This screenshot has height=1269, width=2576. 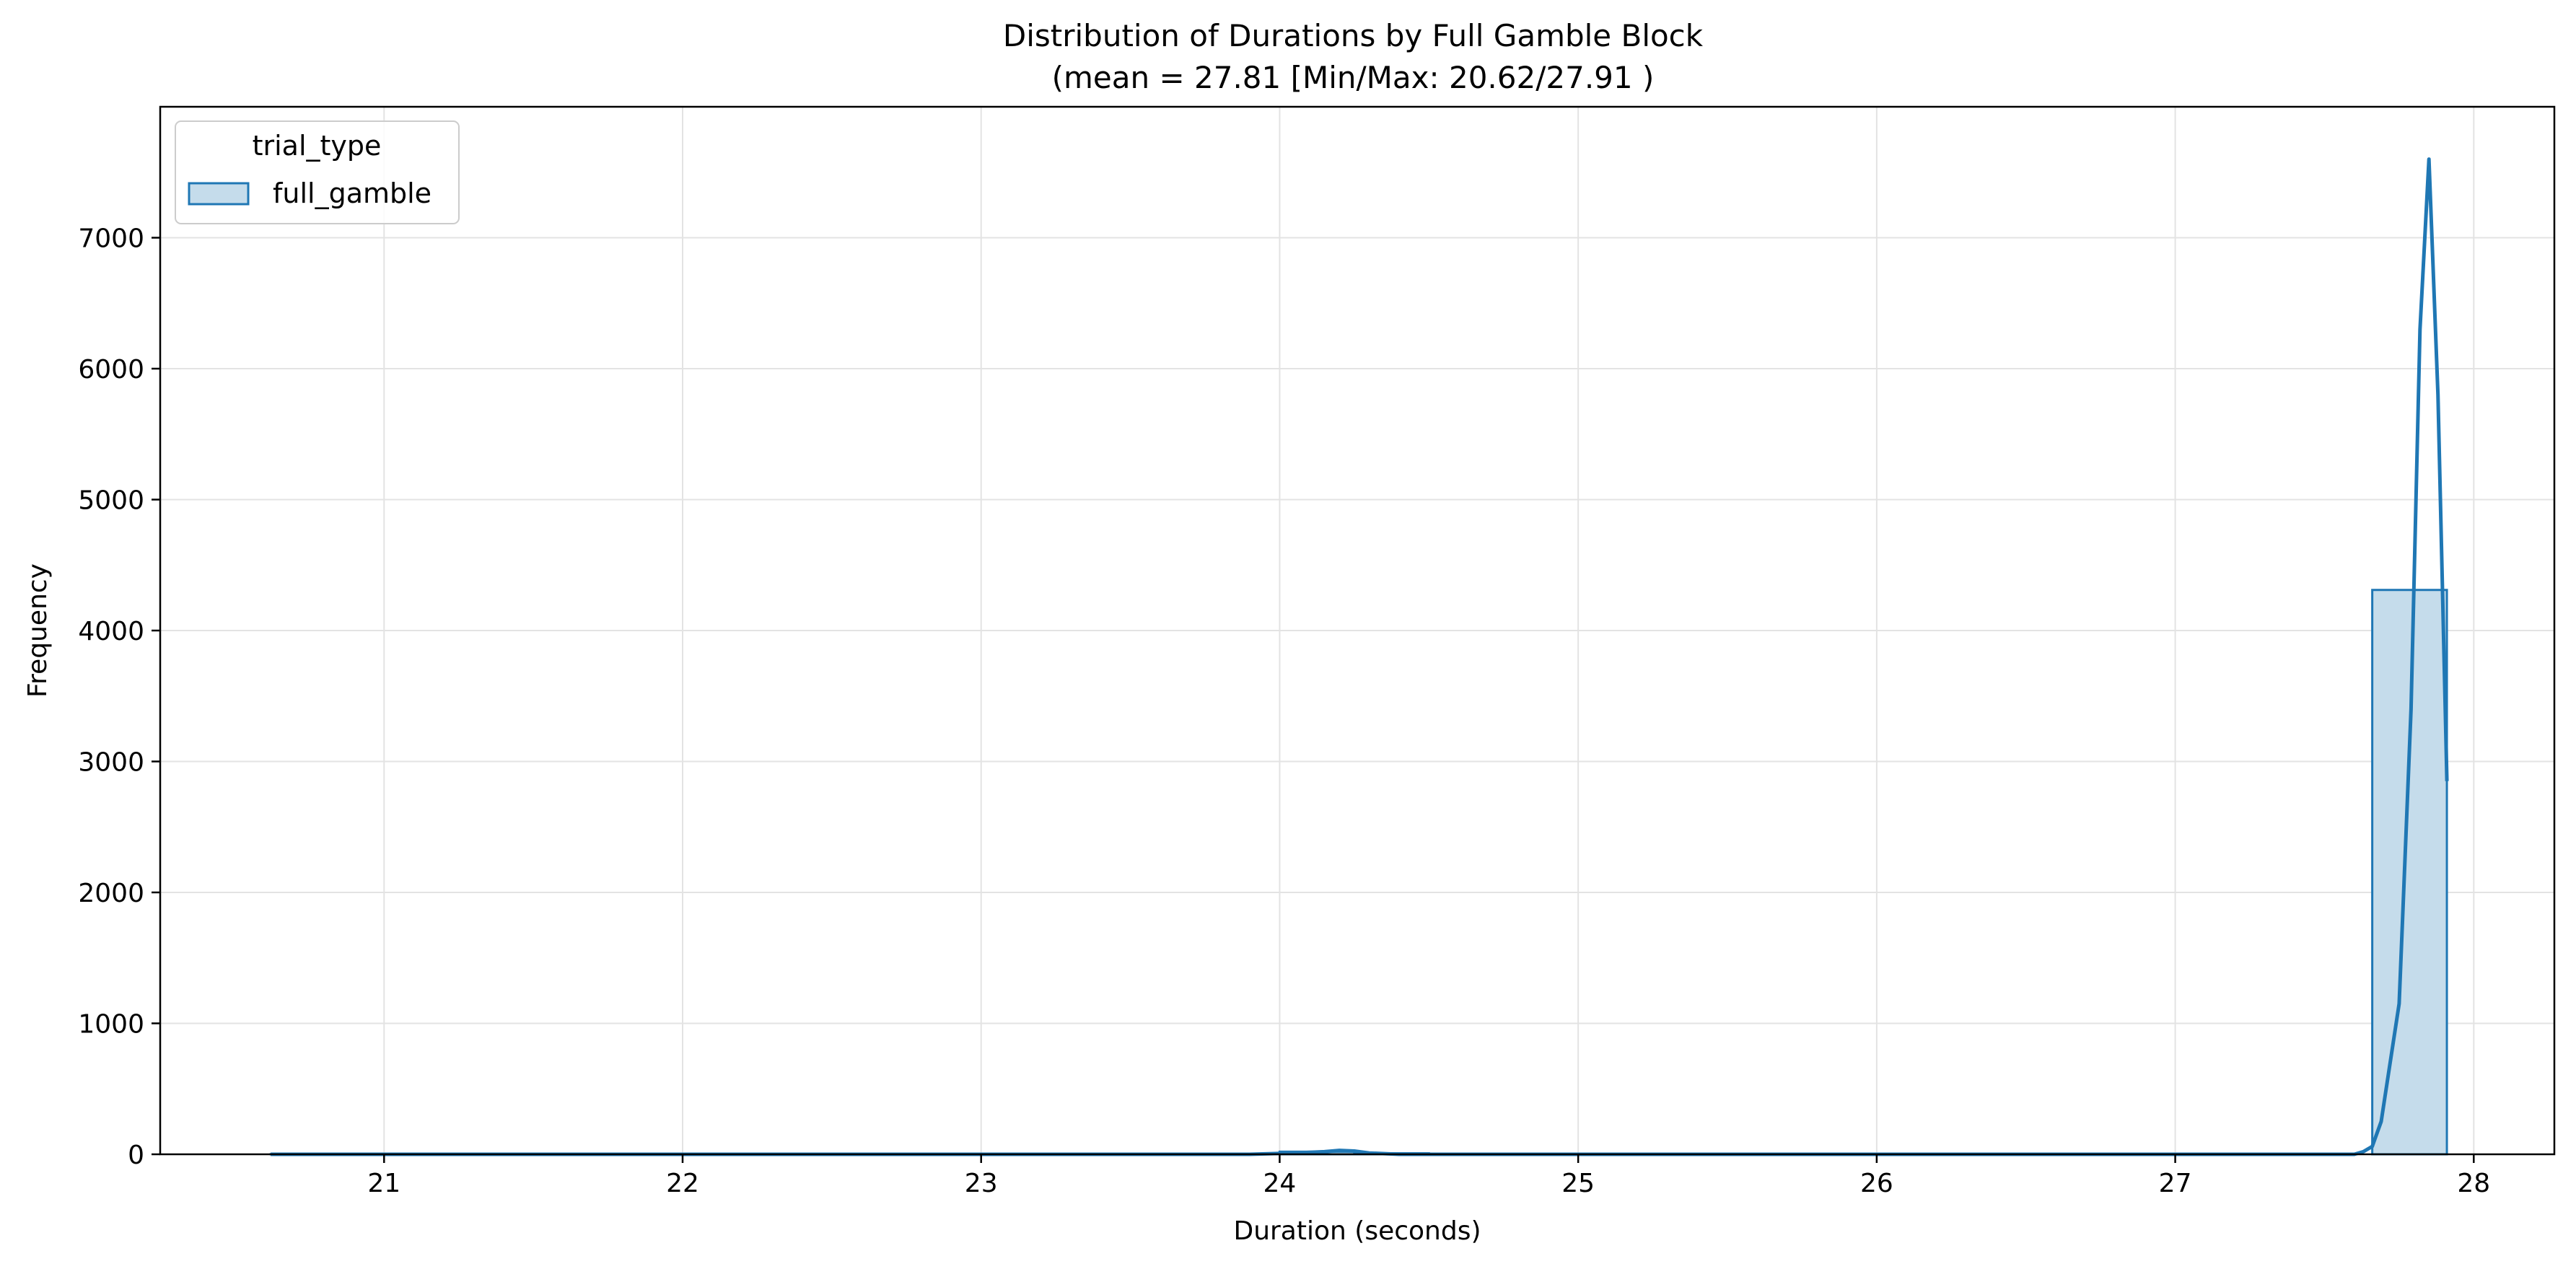 What do you see at coordinates (111, 763) in the screenshot?
I see `y-tick-label: 3000` at bounding box center [111, 763].